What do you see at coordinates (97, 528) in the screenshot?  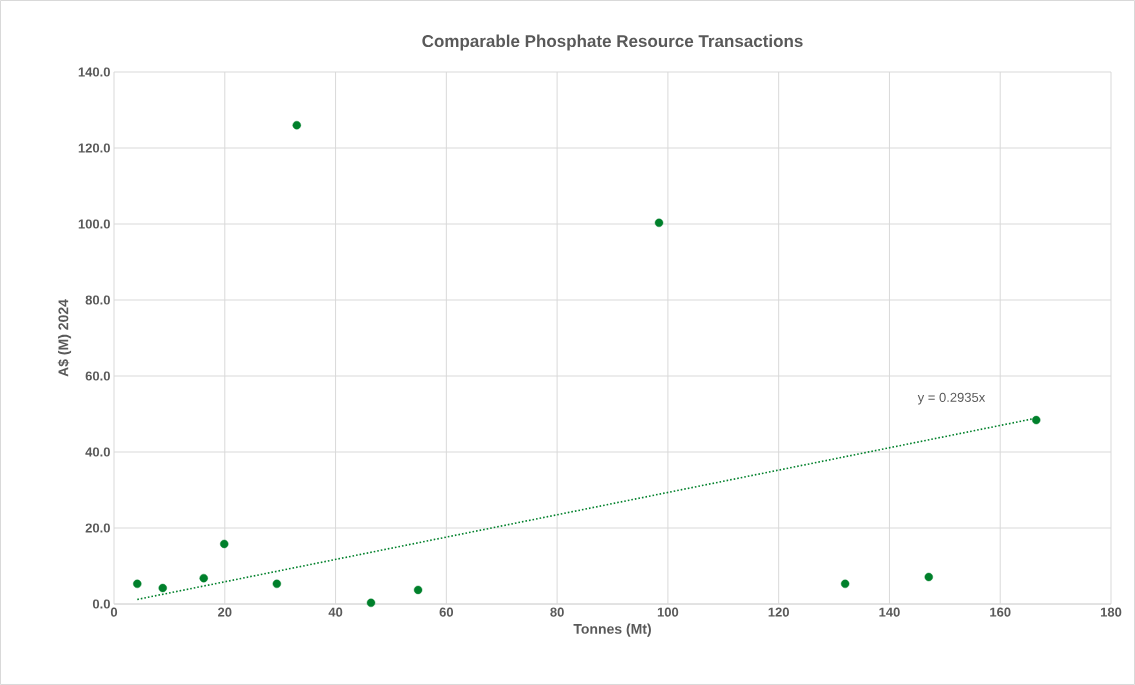 I see `y-tick-label: 20.0` at bounding box center [97, 528].